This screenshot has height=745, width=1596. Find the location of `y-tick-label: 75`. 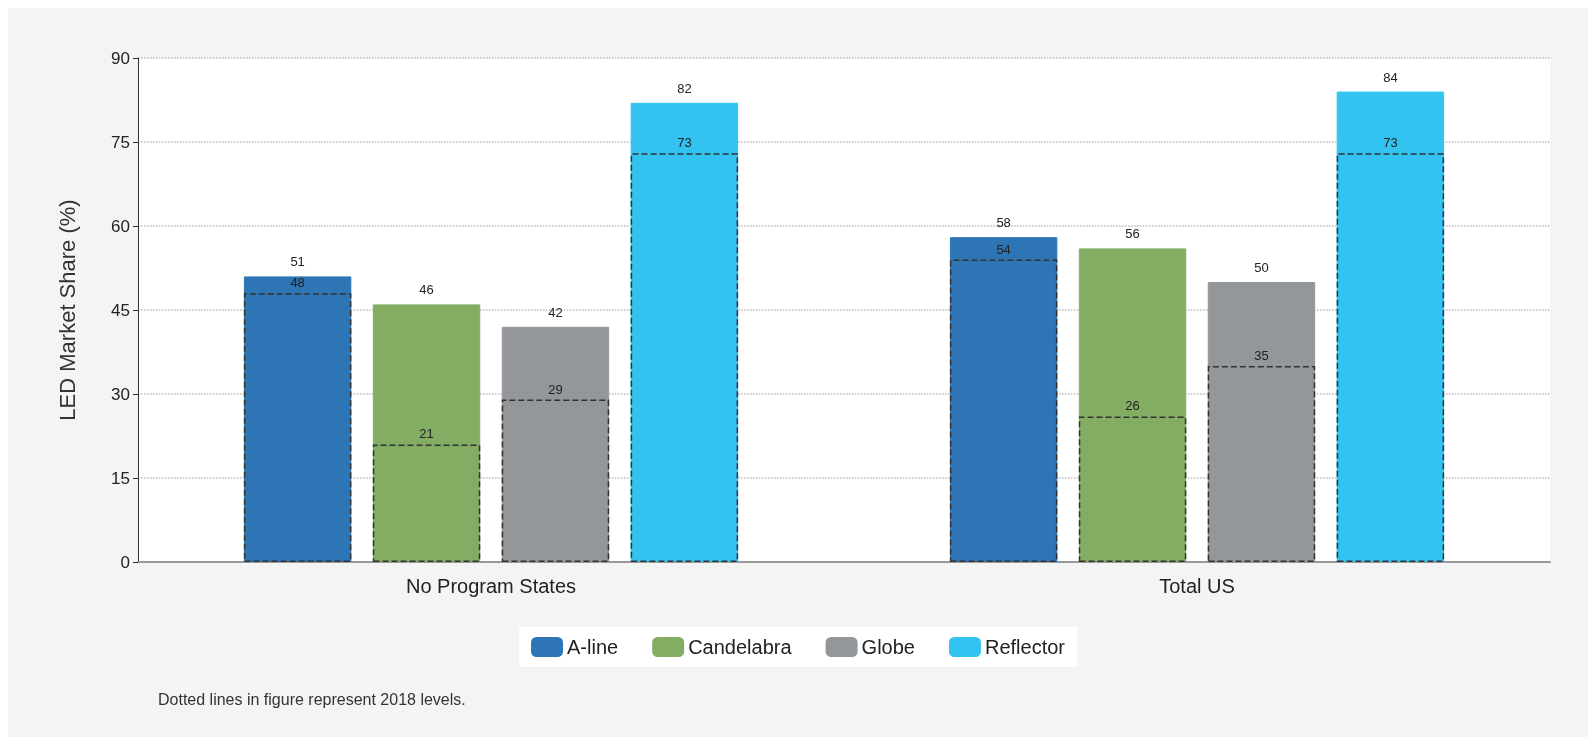

y-tick-label: 75 is located at coordinates (120, 142).